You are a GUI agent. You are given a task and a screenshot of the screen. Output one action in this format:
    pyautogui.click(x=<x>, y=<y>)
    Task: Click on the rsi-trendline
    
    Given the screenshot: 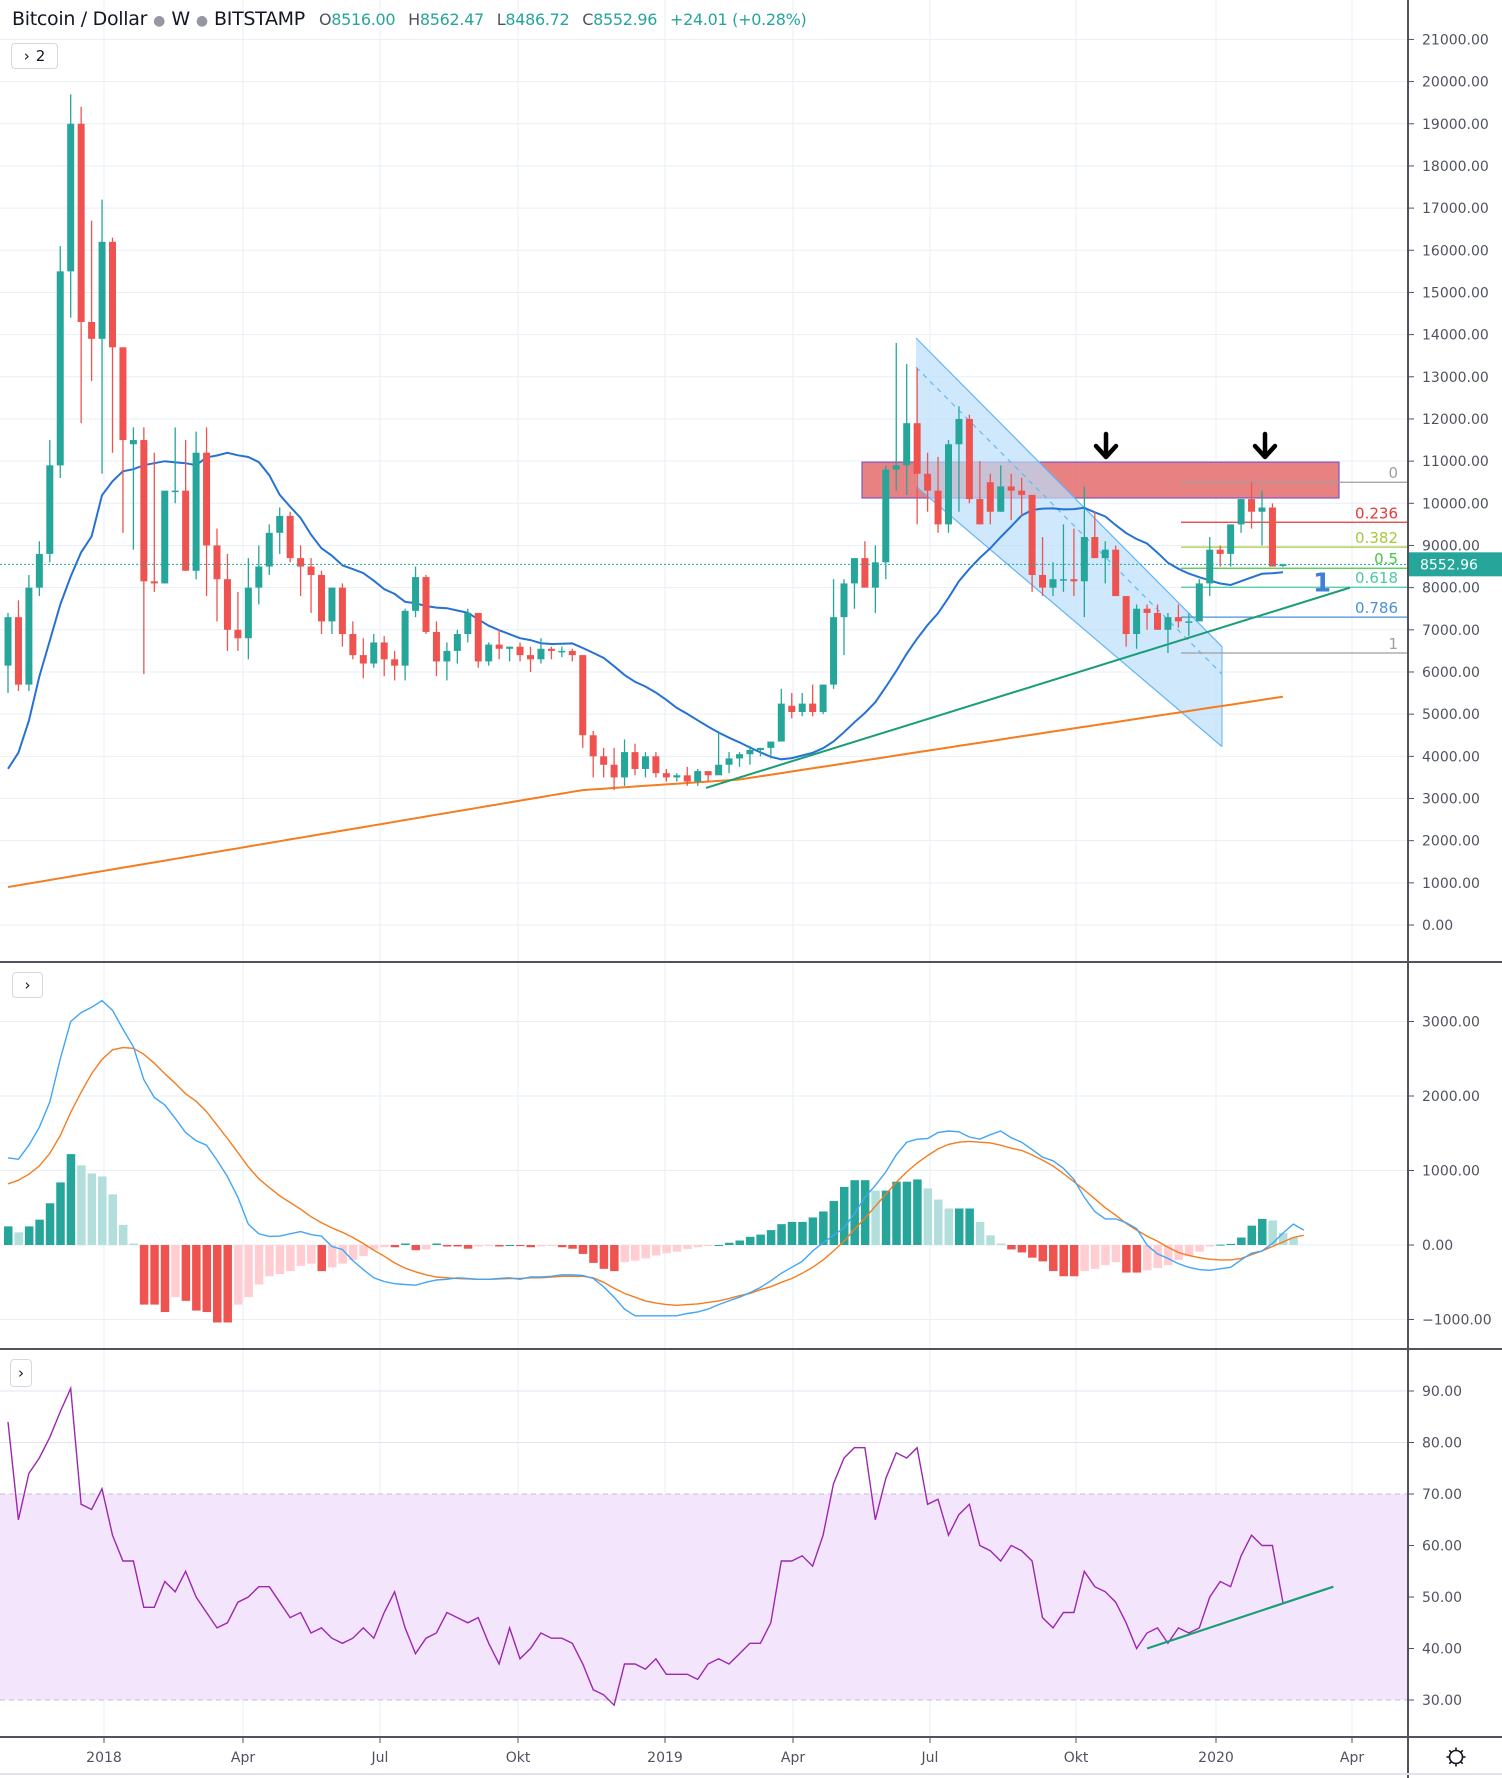 What is the action you would take?
    pyautogui.click(x=1240, y=1617)
    